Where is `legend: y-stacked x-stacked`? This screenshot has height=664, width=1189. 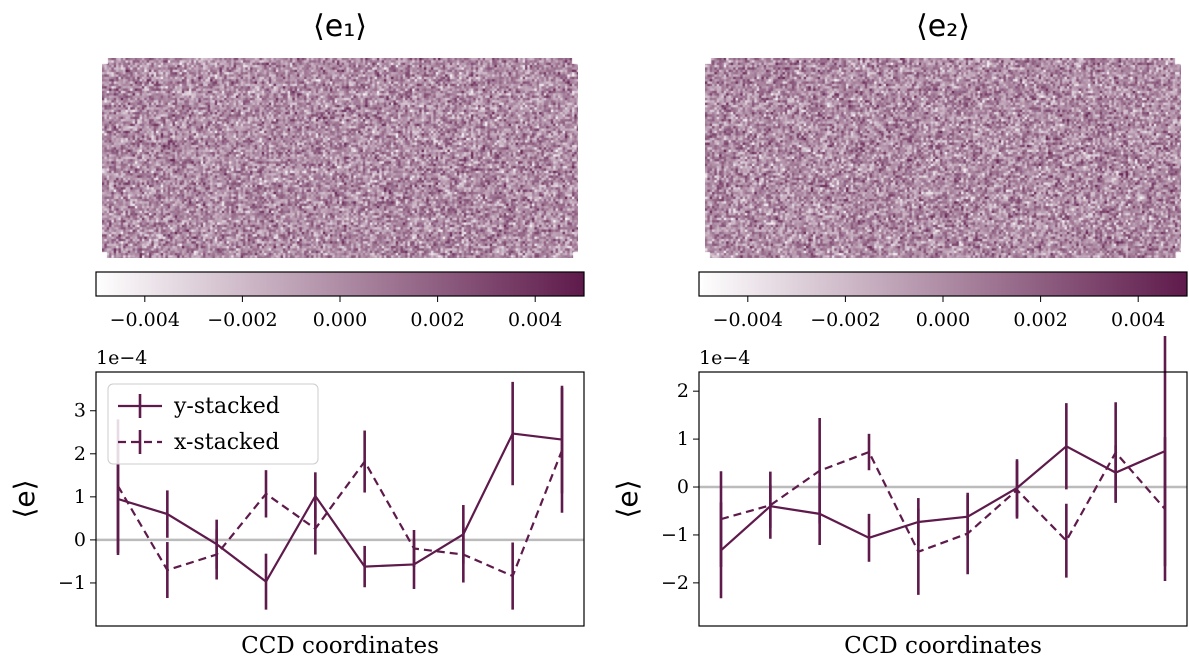
legend: y-stacked x-stacked is located at coordinates (213, 424).